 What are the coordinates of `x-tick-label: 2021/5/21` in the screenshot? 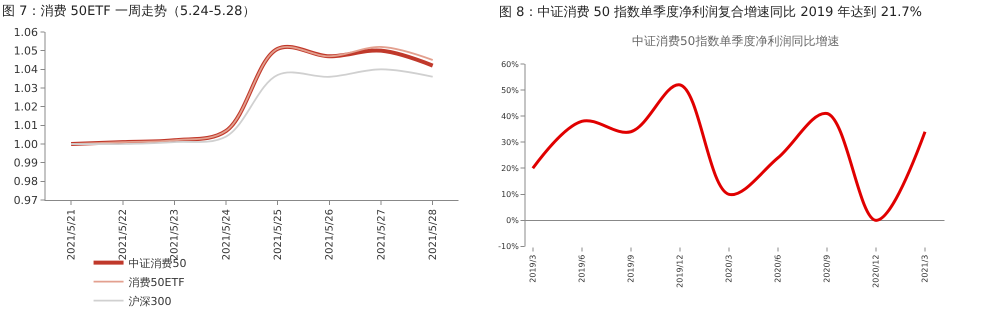 It's located at (72, 234).